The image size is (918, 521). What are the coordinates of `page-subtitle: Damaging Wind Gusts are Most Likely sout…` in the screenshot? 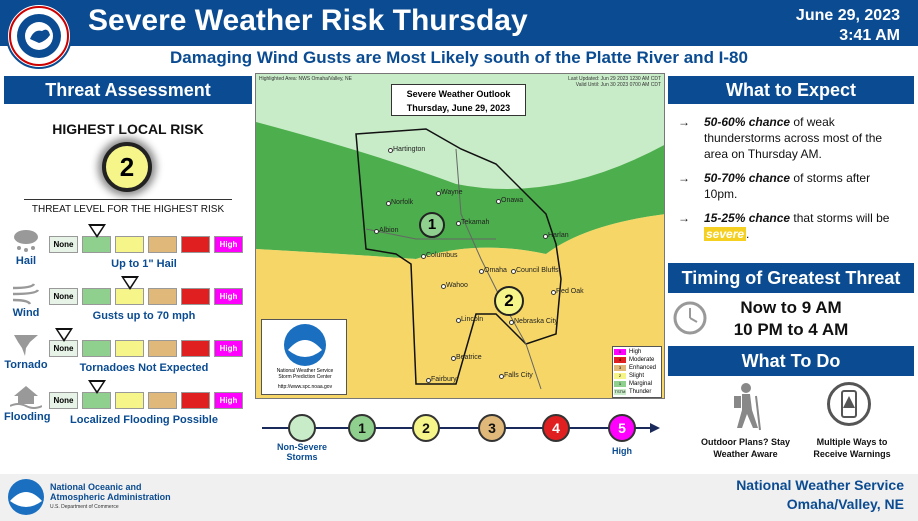 It's located at (459, 57).